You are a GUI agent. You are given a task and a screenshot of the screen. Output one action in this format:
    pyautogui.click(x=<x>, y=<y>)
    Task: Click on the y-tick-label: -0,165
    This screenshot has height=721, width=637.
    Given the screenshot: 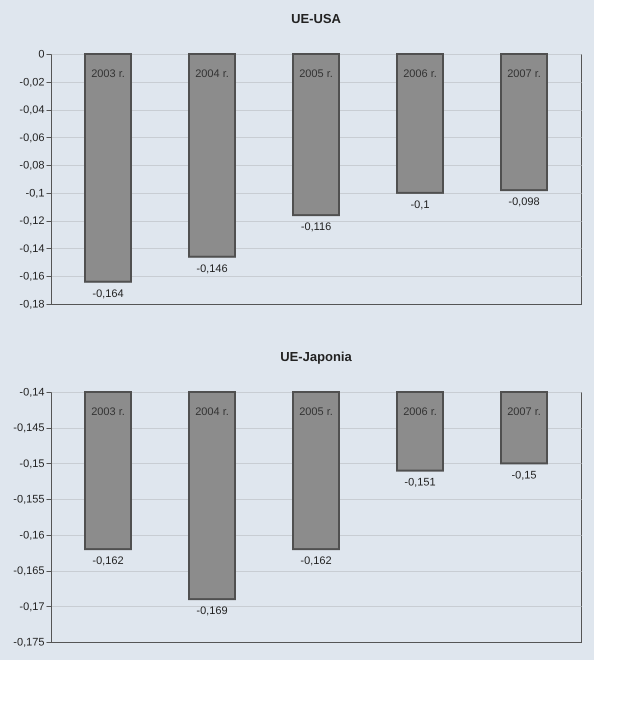 What is the action you would take?
    pyautogui.click(x=28, y=571)
    